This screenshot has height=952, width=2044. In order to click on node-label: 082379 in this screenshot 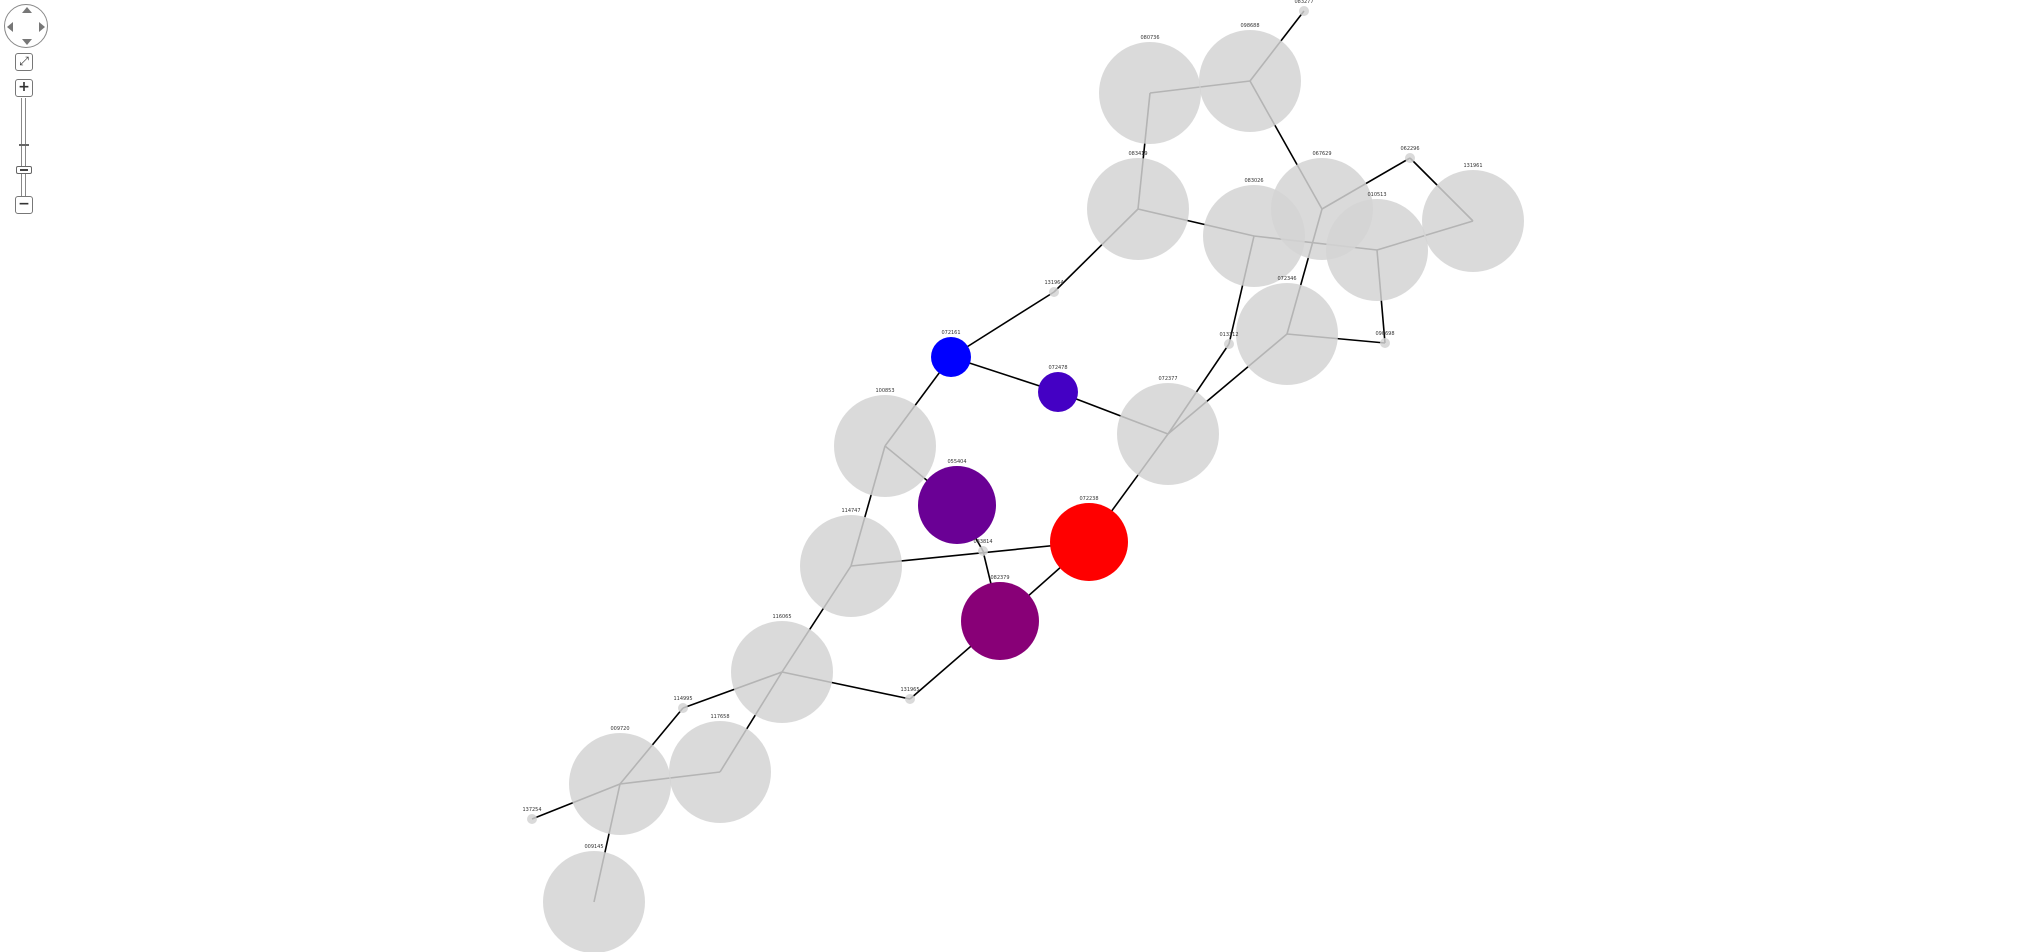, I will do `click(999, 578)`.